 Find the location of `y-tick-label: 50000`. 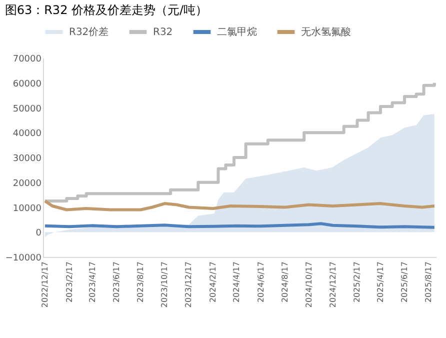

y-tick-label: 50000 is located at coordinates (27, 109).